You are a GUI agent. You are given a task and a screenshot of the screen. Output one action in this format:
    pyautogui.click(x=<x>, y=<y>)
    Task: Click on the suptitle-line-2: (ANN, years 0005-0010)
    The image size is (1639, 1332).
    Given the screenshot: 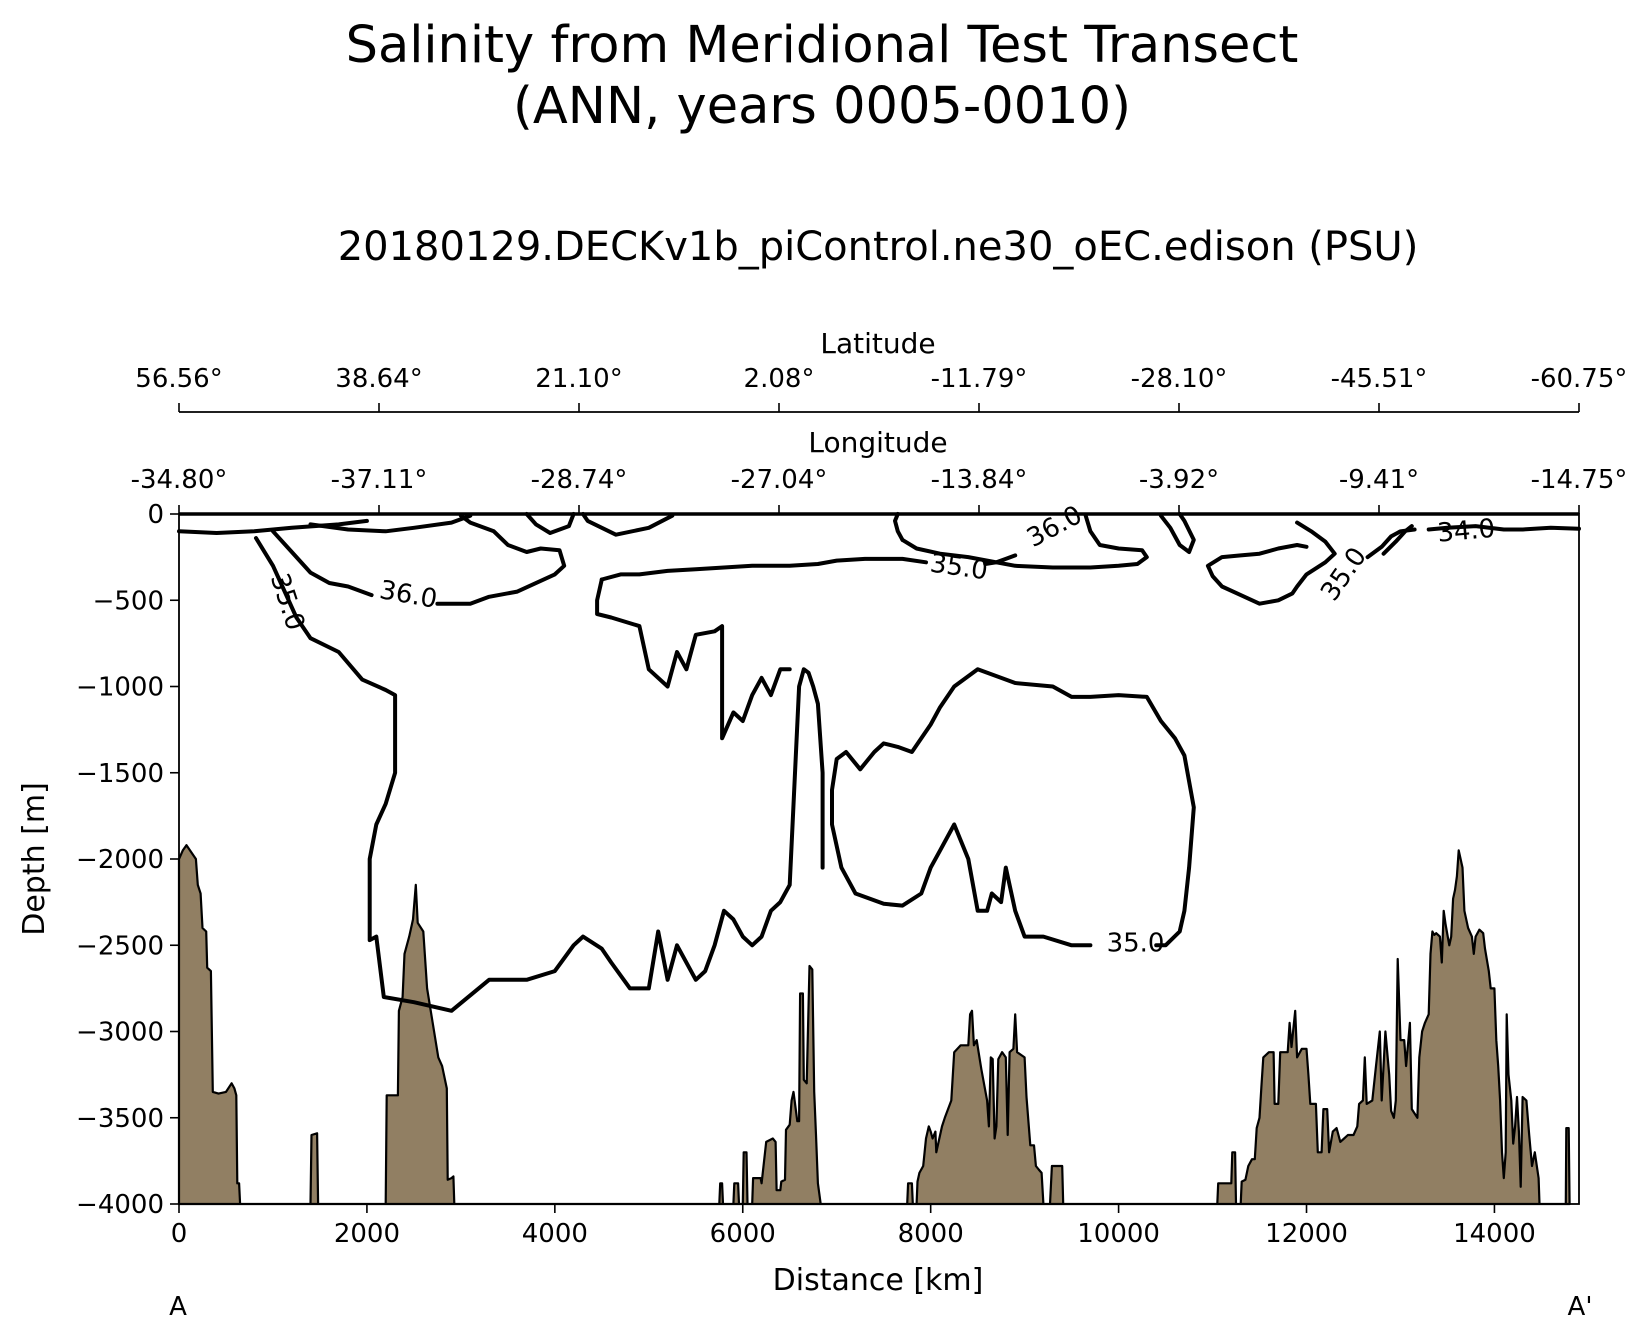 What is the action you would take?
    pyautogui.click(x=822, y=106)
    